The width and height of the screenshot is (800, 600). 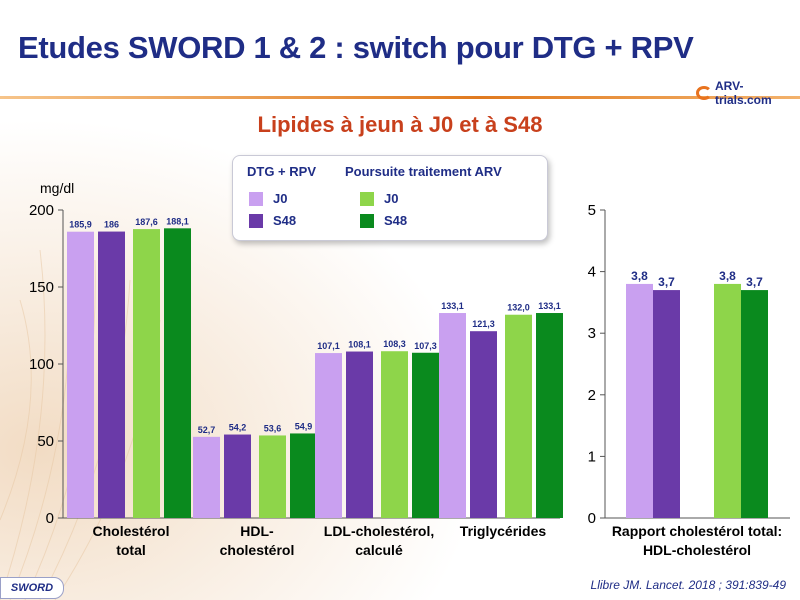 What do you see at coordinates (688, 585) in the screenshot?
I see `citation: Llibre JM. Lancet. 2018 ; 391:839-49` at bounding box center [688, 585].